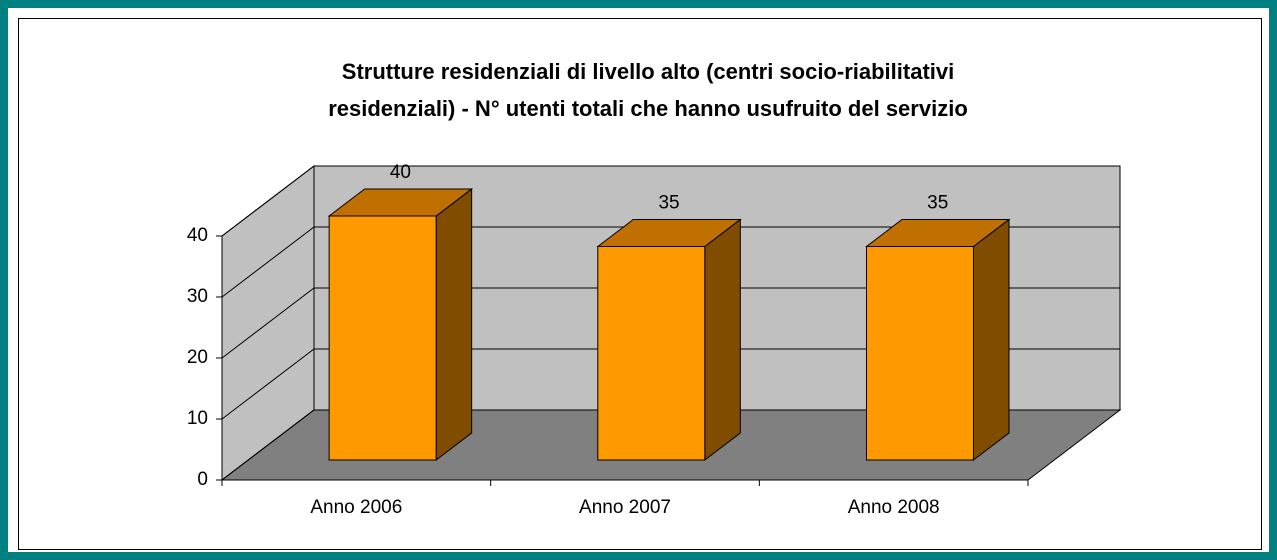 The image size is (1277, 560). Describe the element at coordinates (197, 357) in the screenshot. I see `y-tick-label: 20` at that location.